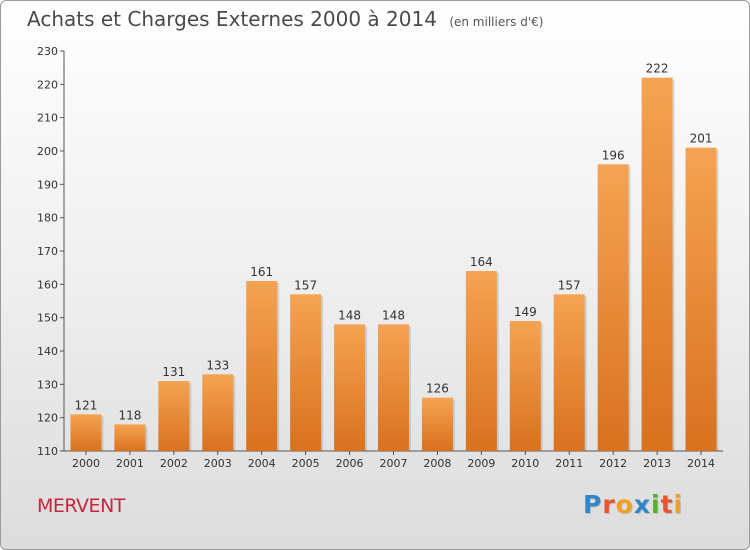 The image size is (750, 550). What do you see at coordinates (47, 384) in the screenshot?
I see `y-tick-label: 130` at bounding box center [47, 384].